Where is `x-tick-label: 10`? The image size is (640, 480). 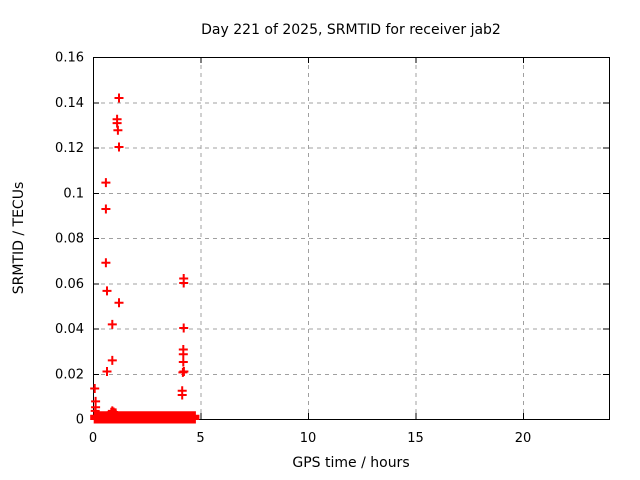 x-tick-label: 10 is located at coordinates (308, 438).